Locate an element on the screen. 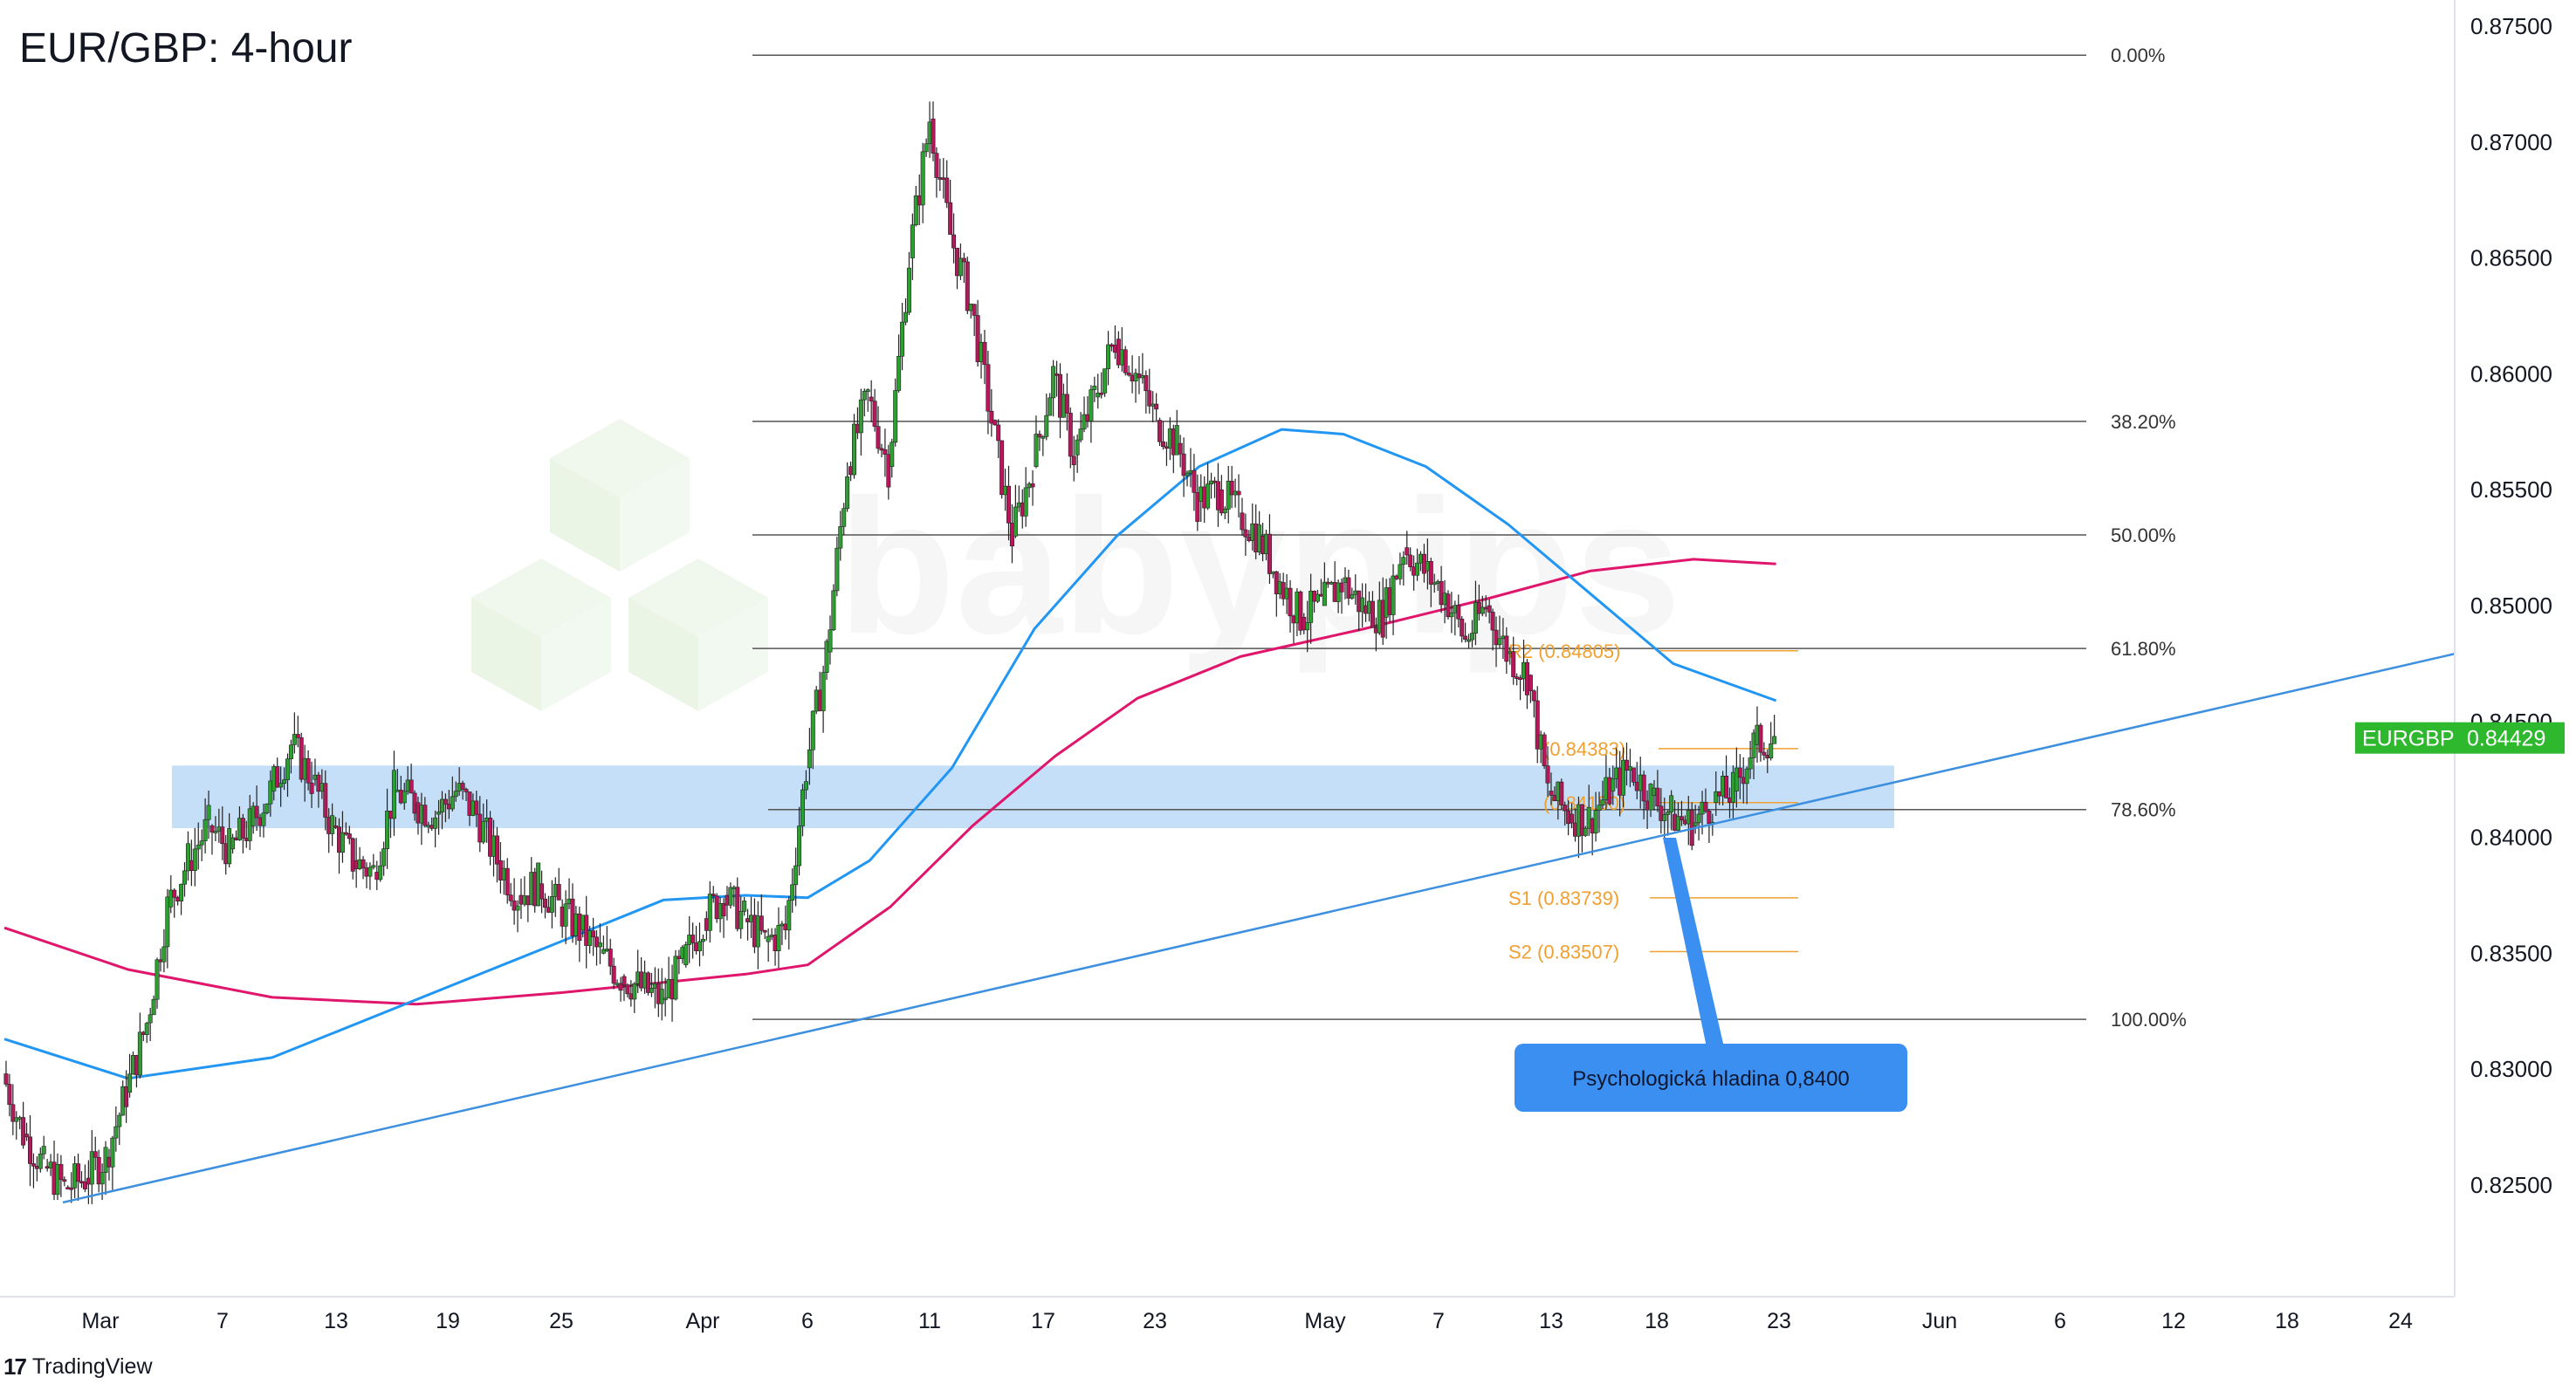  chart-title: EUR/GBP: 4-hour is located at coordinates (186, 48).